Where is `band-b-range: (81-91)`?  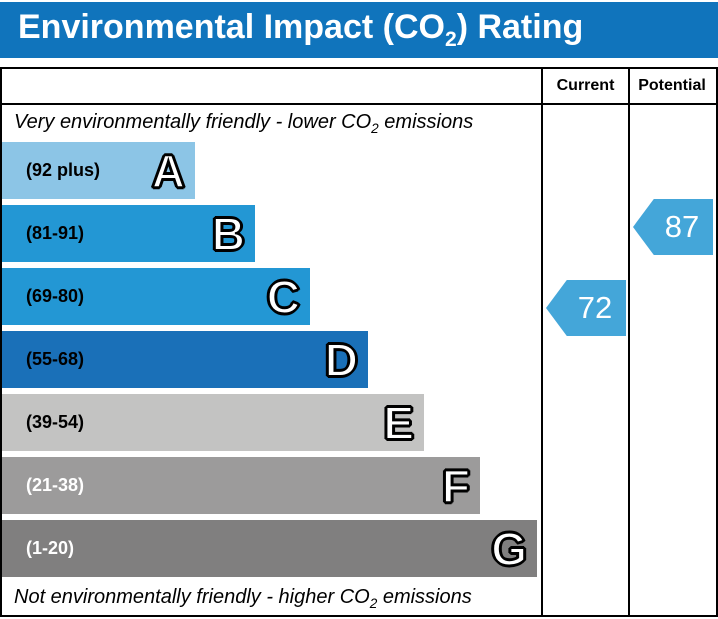 band-b-range: (81-91) is located at coordinates (55, 233).